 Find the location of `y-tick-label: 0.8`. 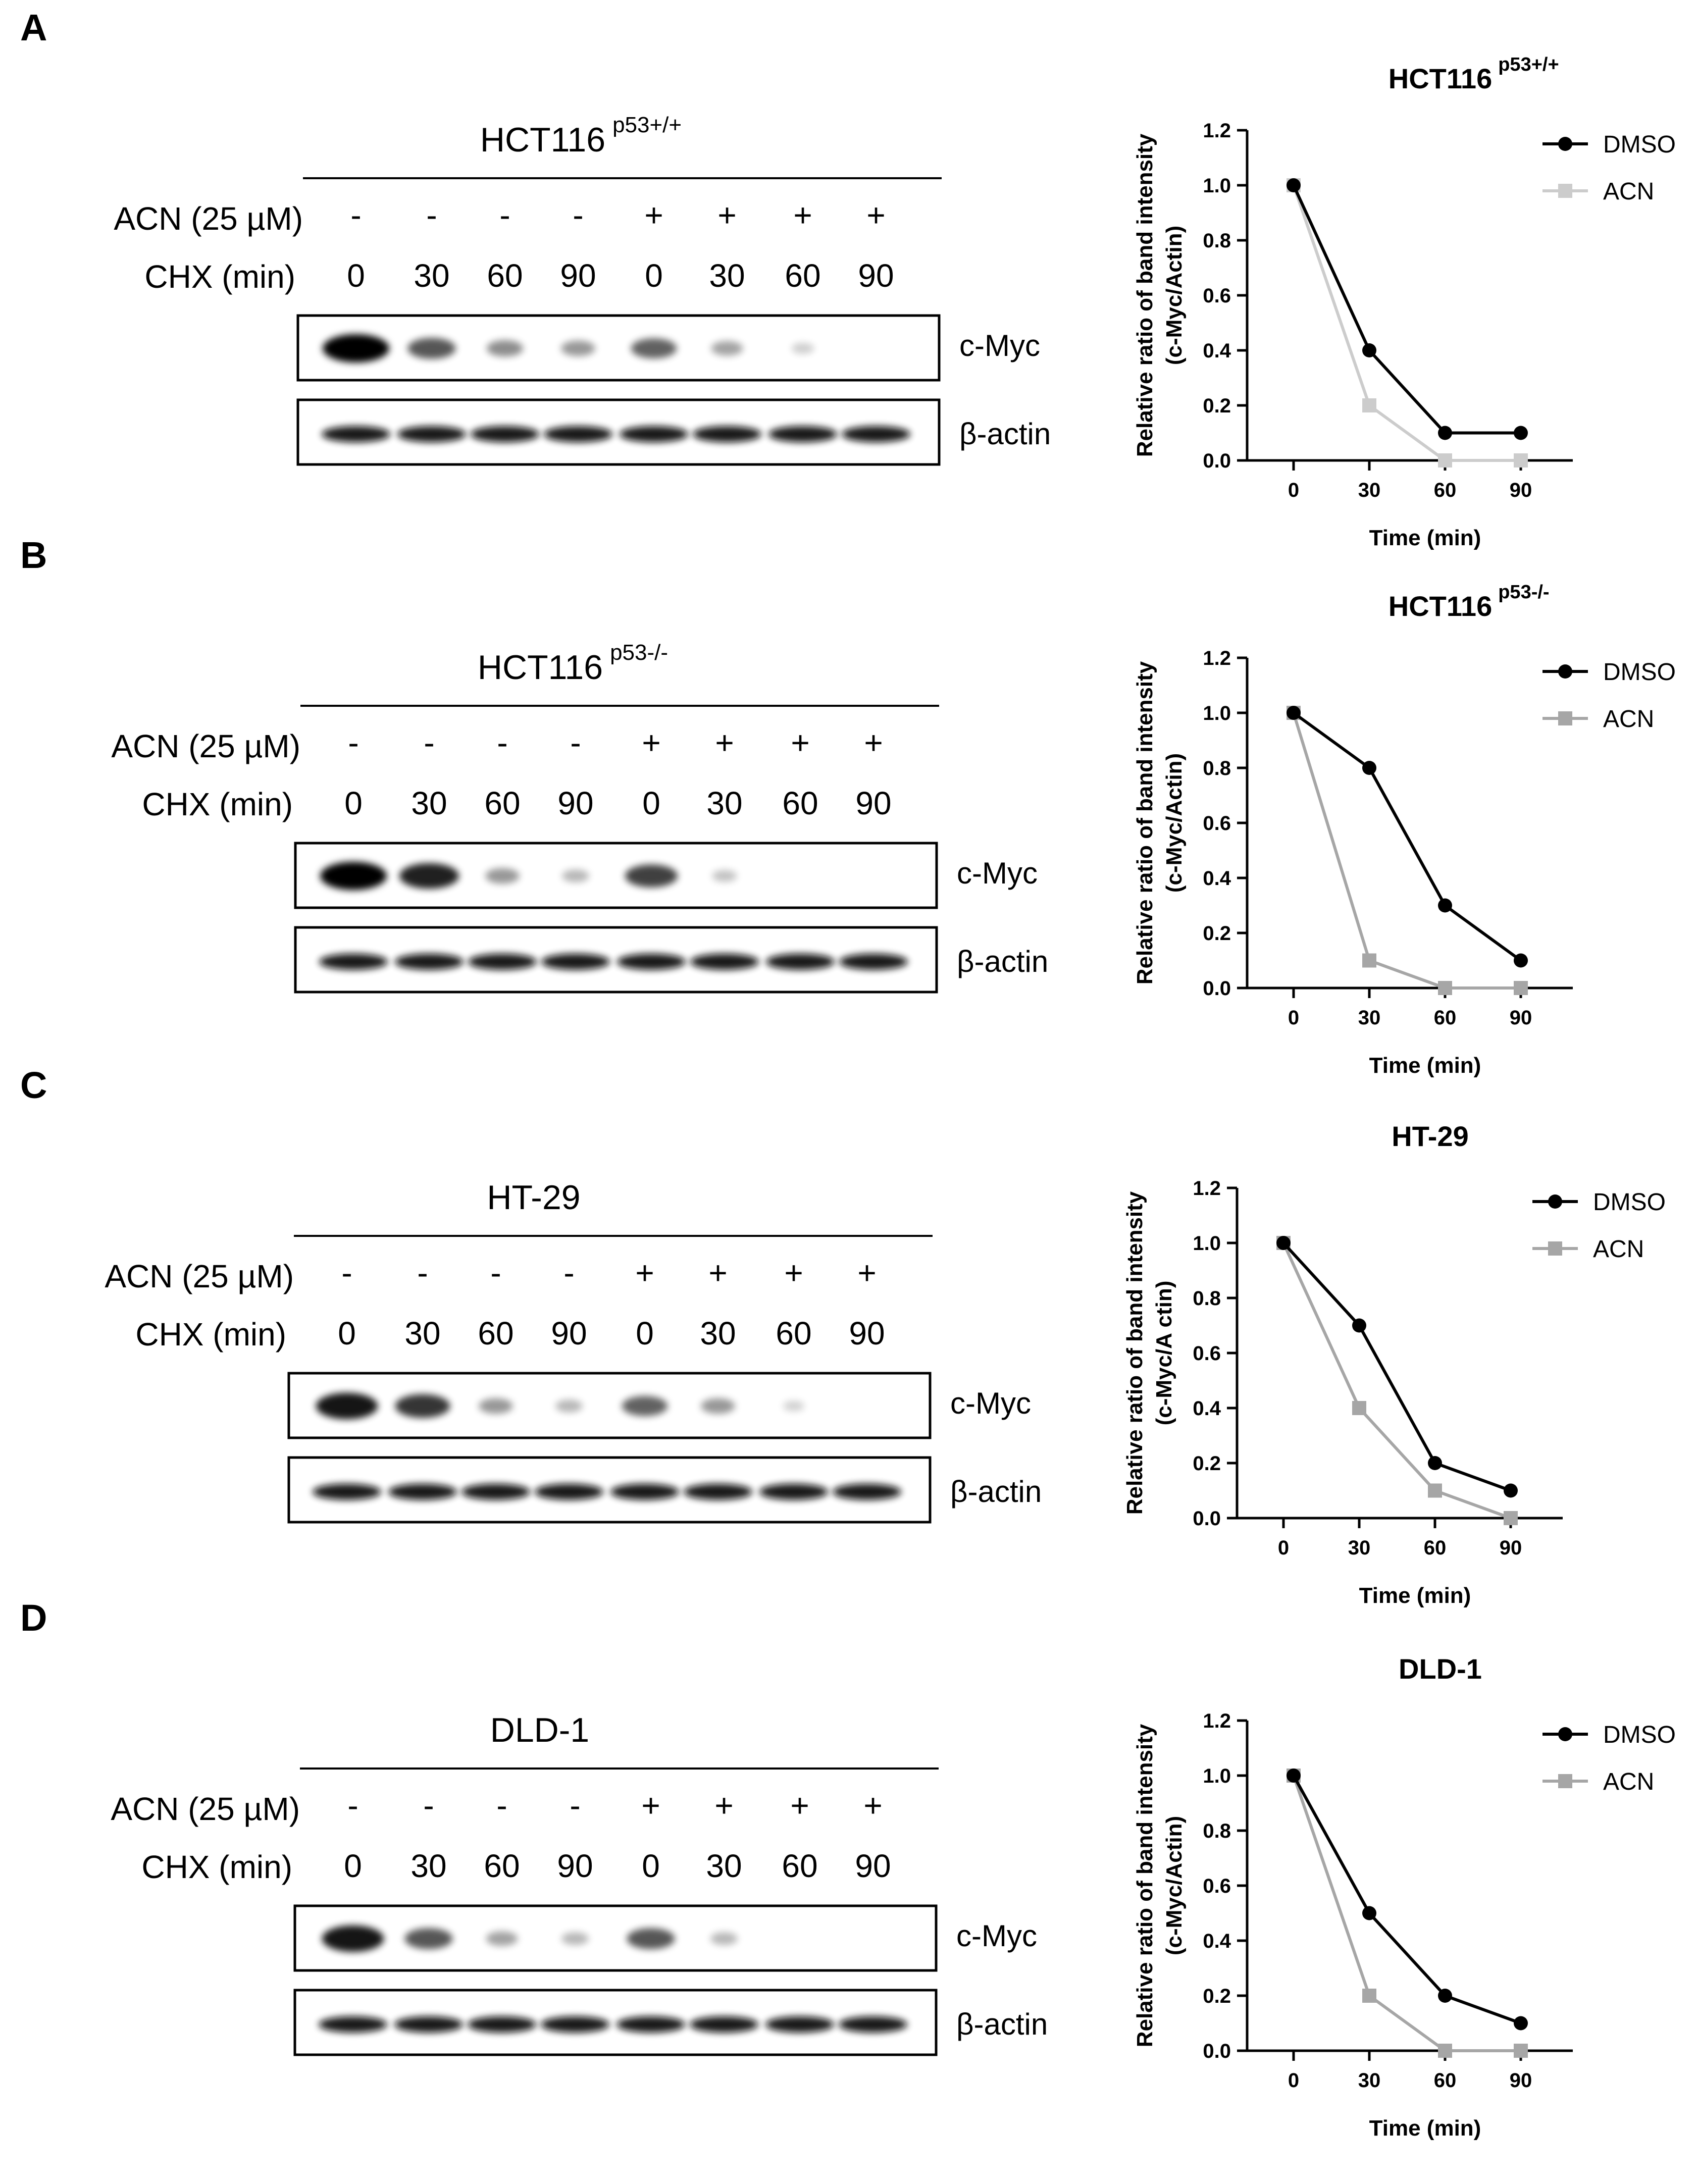

y-tick-label: 0.8 is located at coordinates (1217, 768).